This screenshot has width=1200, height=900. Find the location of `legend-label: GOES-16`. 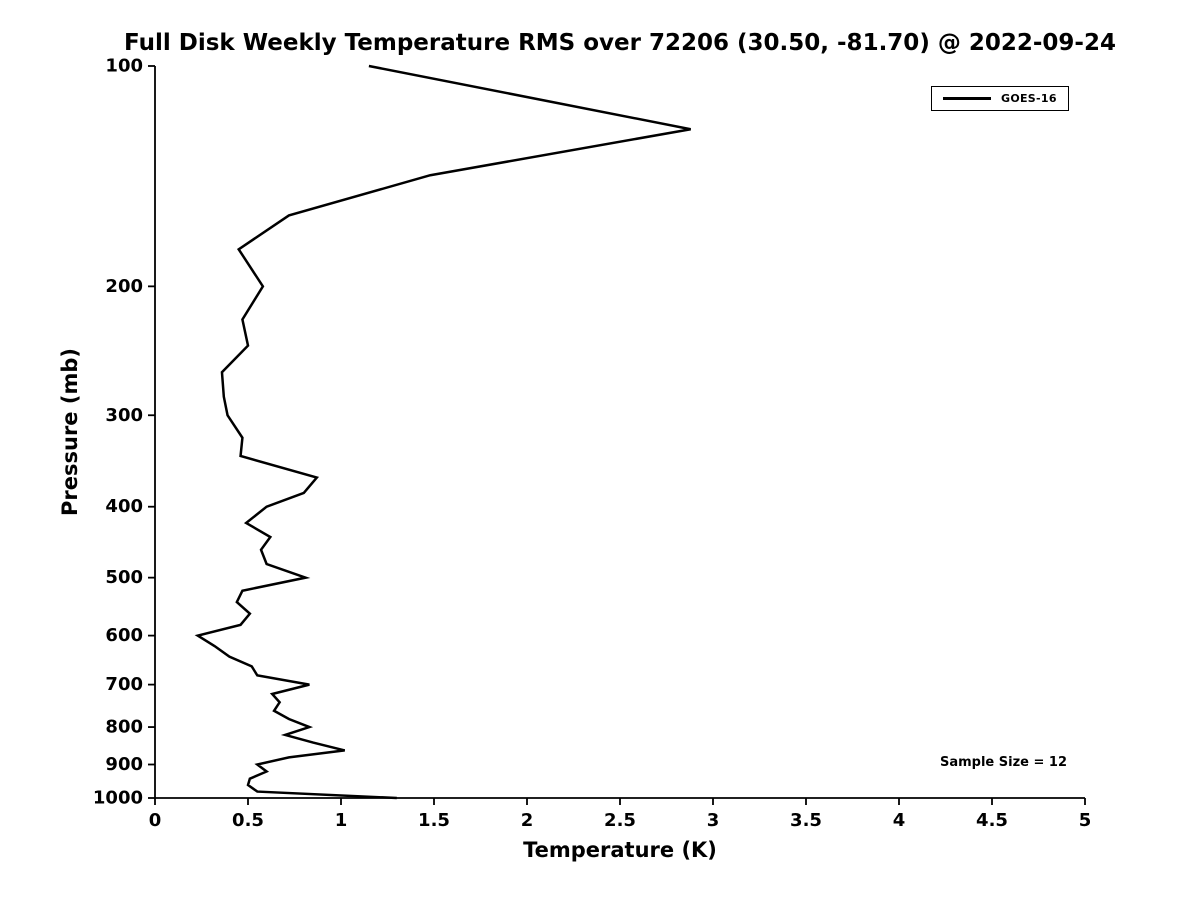

legend-label: GOES-16 is located at coordinates (1029, 98).